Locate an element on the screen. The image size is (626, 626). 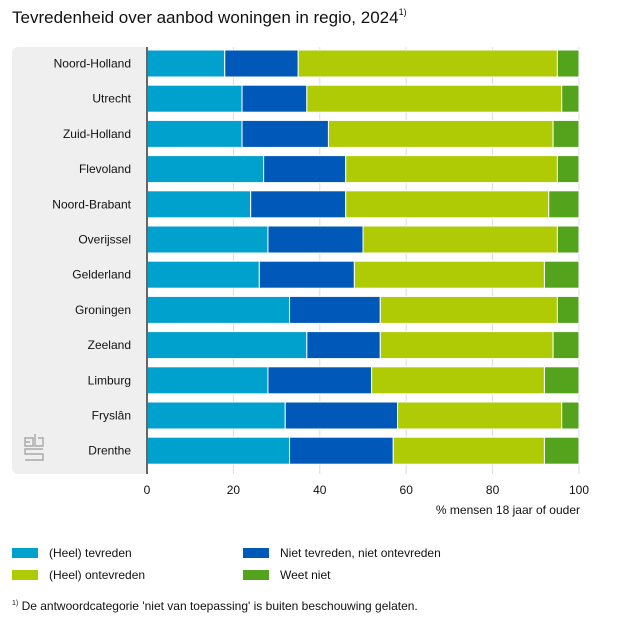
bar-overijssel-heel-tevreden is located at coordinates (207, 239).